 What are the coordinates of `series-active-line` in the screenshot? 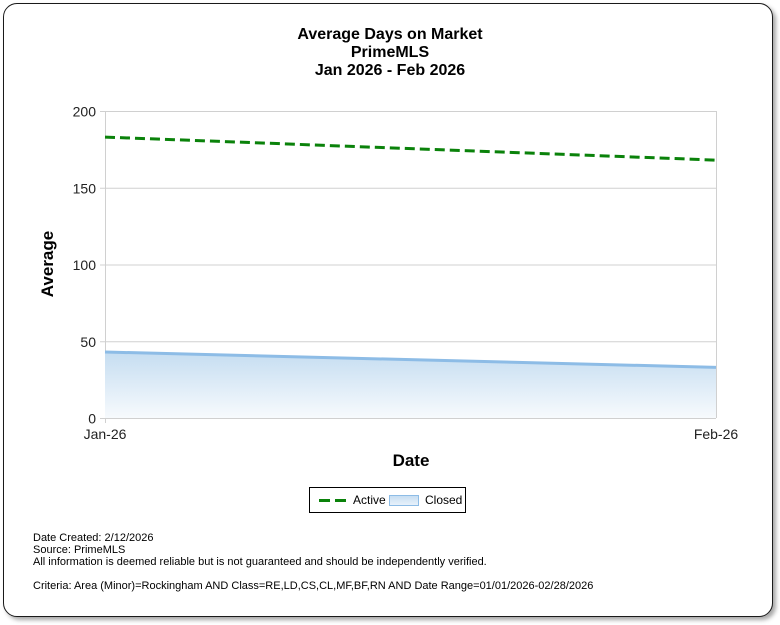 It's located at (410, 148).